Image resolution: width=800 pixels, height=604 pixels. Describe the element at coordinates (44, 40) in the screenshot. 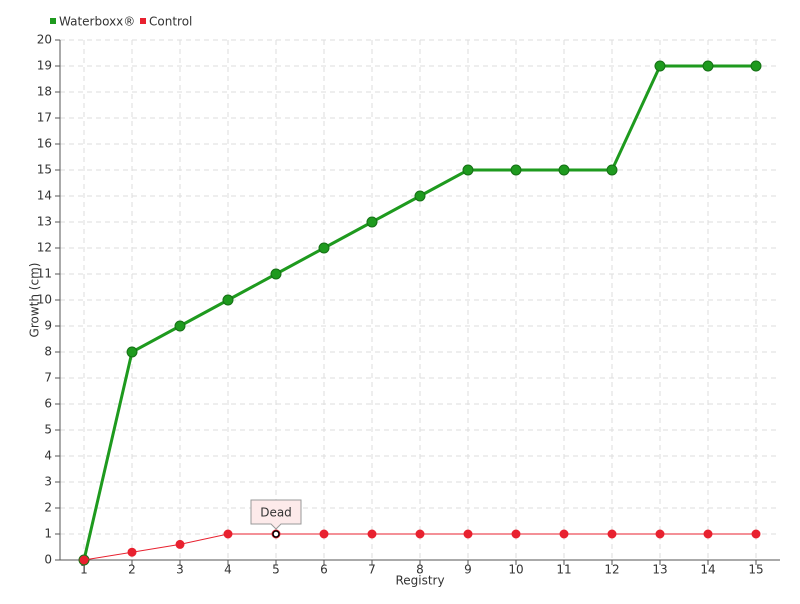

I see `y-tick-label: 20` at that location.